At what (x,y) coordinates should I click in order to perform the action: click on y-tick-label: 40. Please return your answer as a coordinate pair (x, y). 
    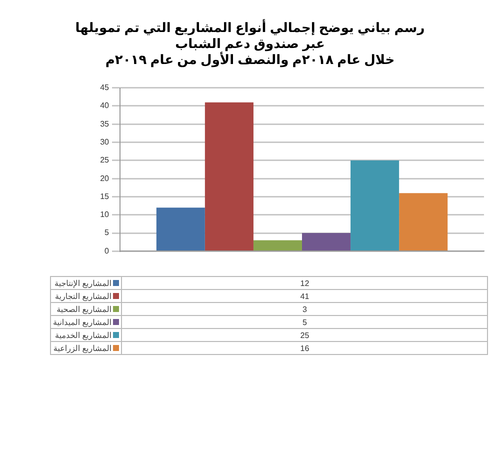
    Looking at the image, I should click on (105, 105).